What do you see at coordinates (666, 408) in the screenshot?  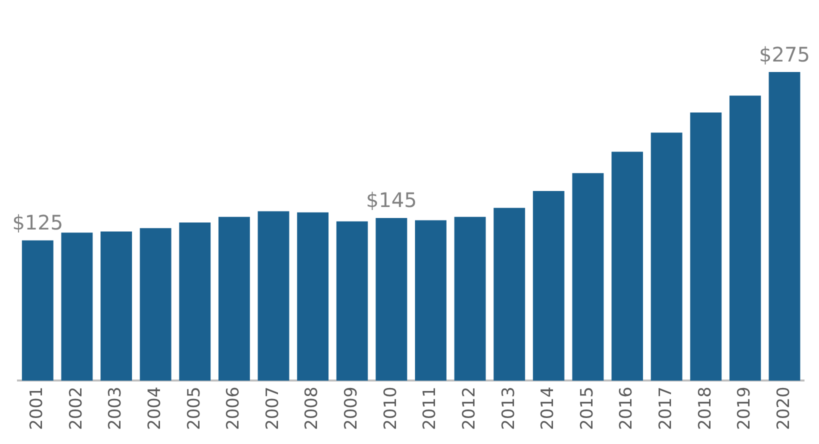 I see `x-tick-label: 2017` at bounding box center [666, 408].